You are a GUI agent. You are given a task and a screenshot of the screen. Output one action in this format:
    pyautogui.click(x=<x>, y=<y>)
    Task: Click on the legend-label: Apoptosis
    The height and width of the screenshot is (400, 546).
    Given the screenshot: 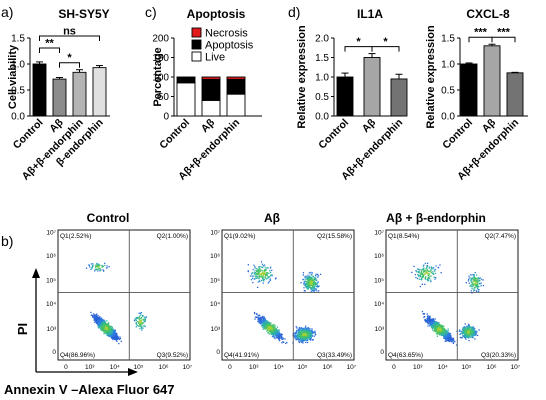 What is the action you would take?
    pyautogui.click(x=229, y=46)
    